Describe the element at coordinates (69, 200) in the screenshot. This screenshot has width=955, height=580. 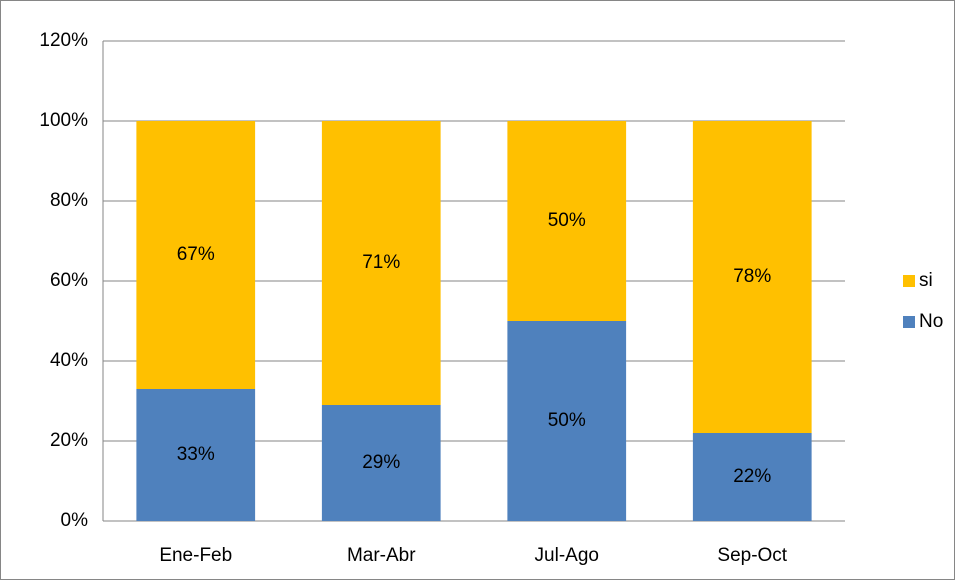
I see `y-tick-label: 80%` at that location.